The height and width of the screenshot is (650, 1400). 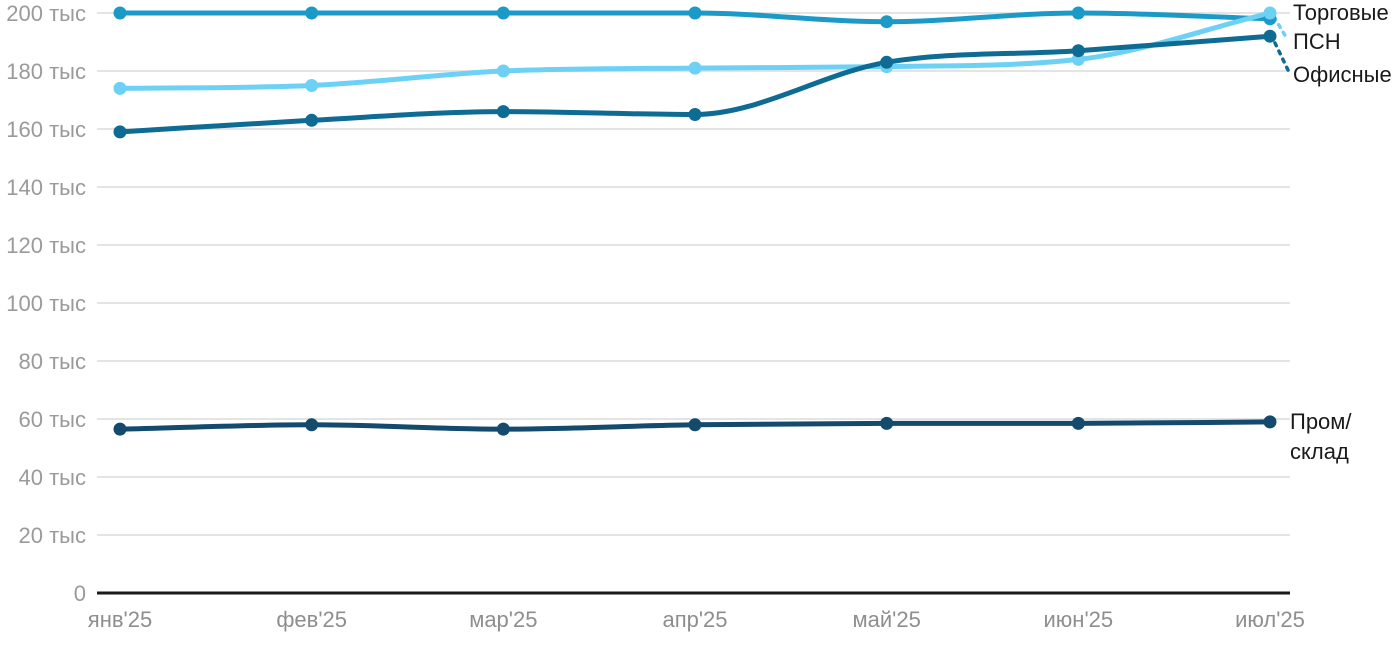 I want to click on x-tick-label: мар'25, so click(x=503, y=619).